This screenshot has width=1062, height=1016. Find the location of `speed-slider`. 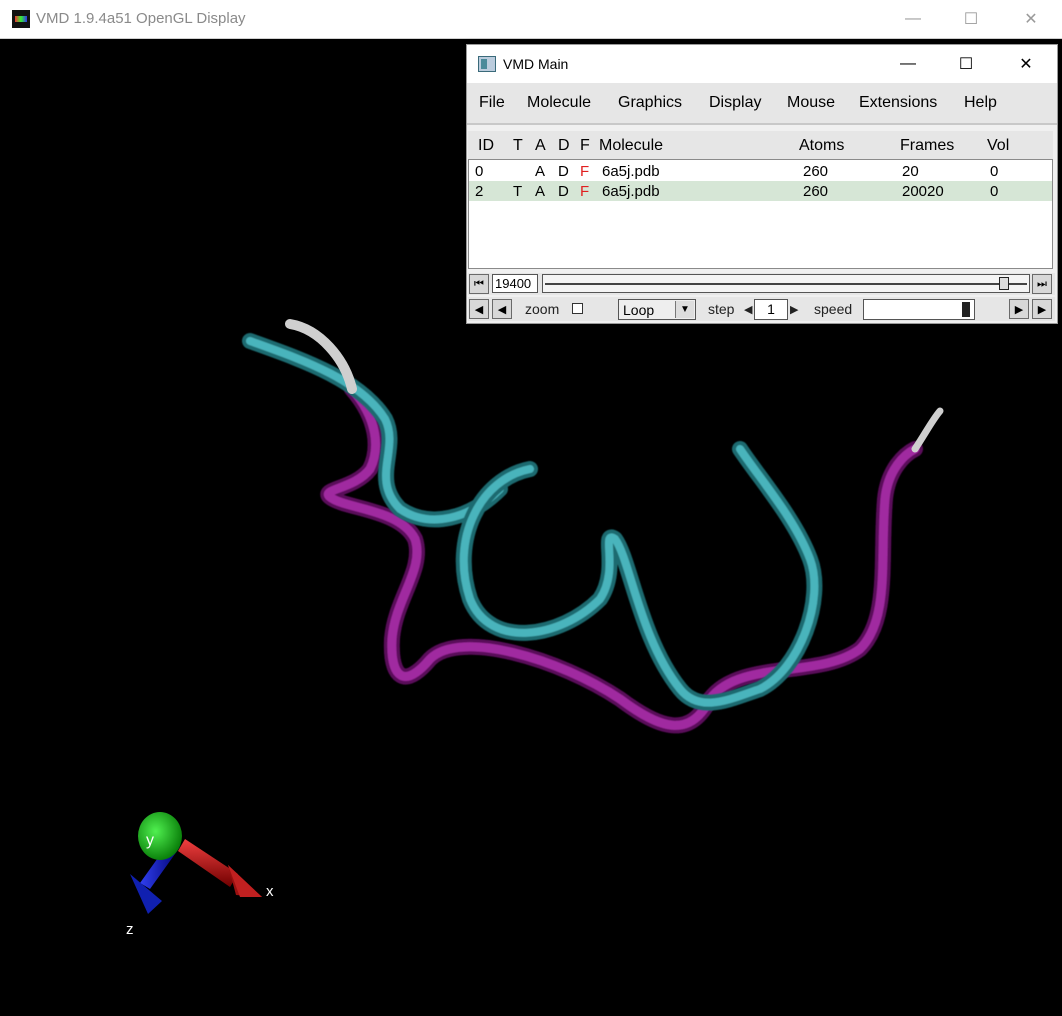

speed-slider is located at coordinates (919, 309).